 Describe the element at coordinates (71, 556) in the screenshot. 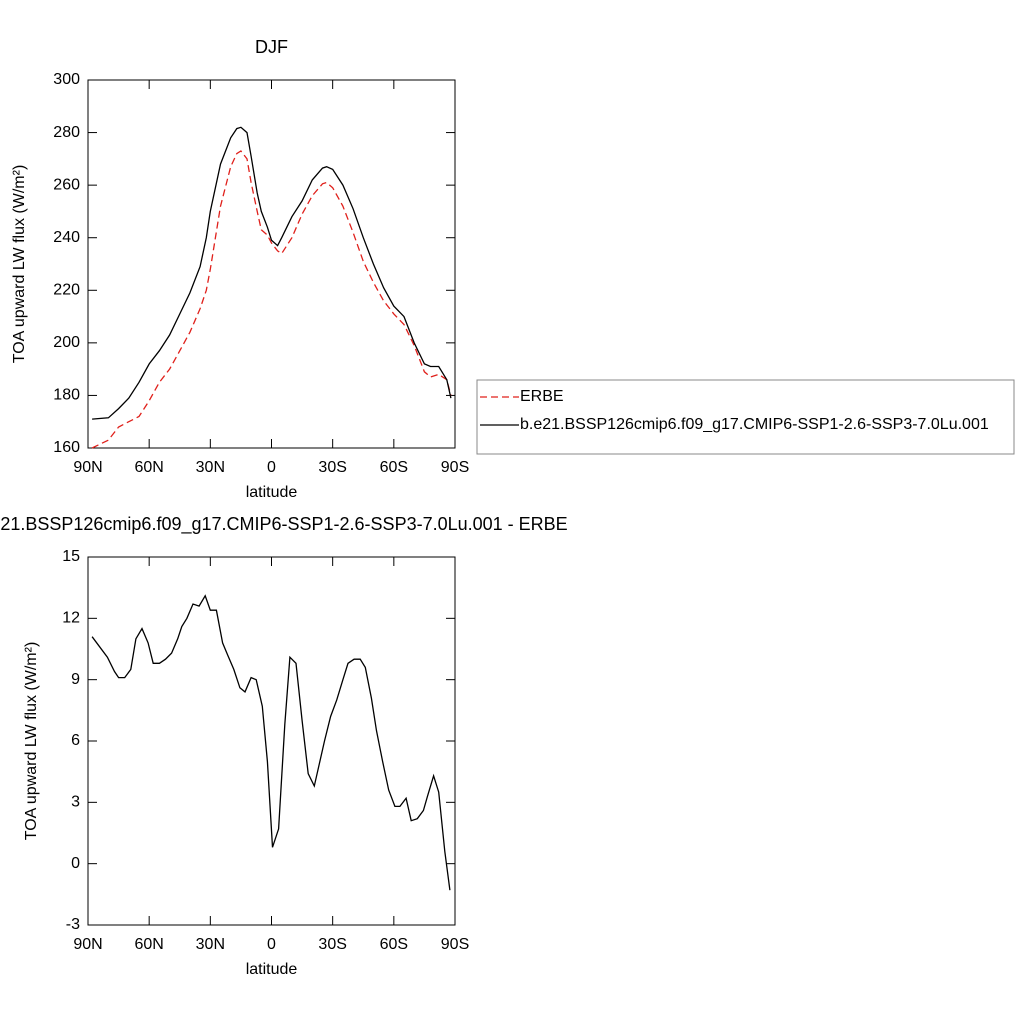

I see `y-tick-label: 15` at that location.